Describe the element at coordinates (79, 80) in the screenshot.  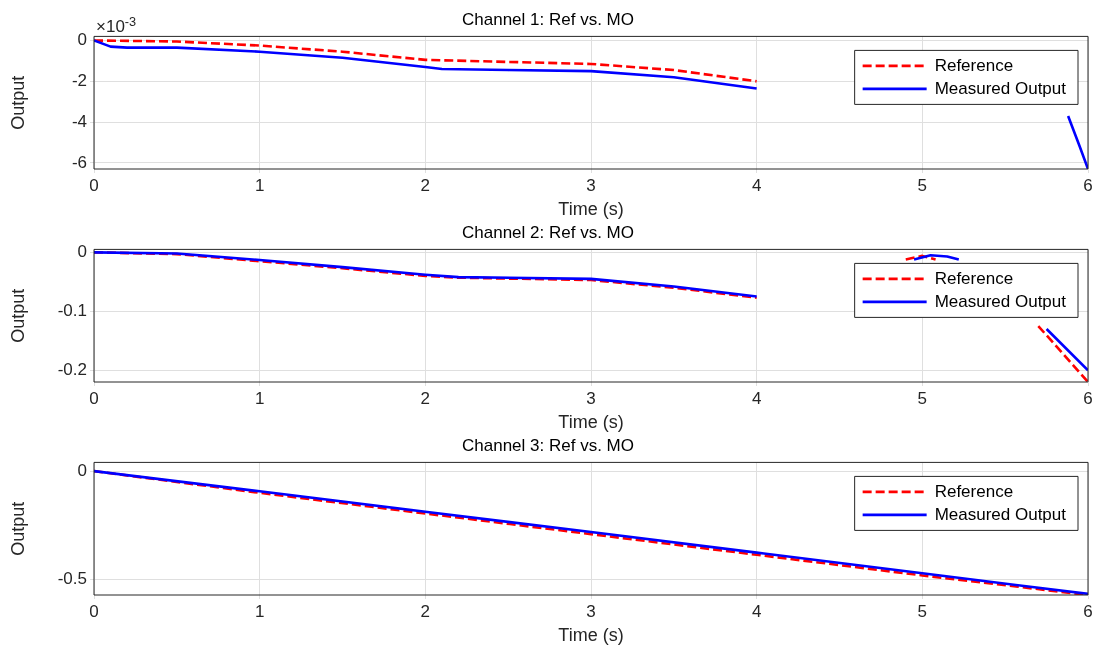
I see `y-tick-label: -2` at that location.